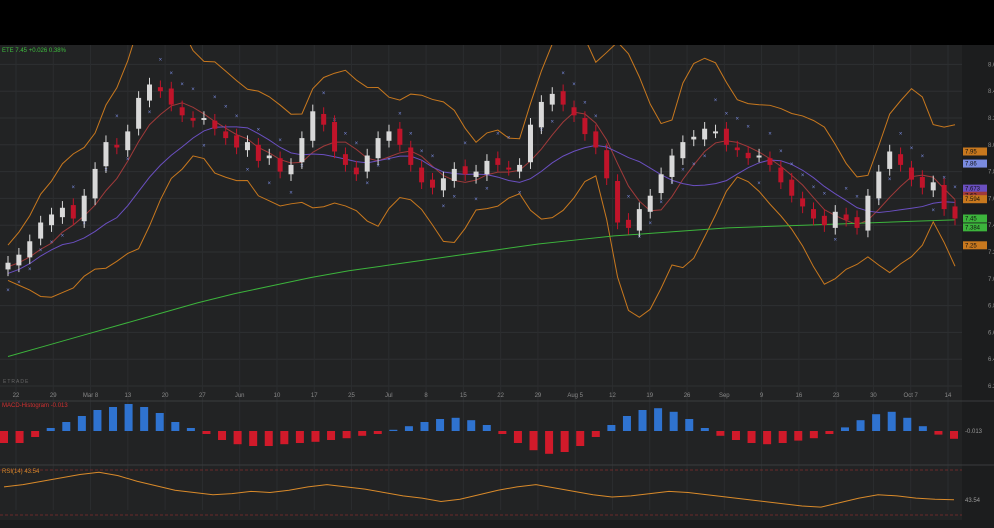 The width and height of the screenshot is (994, 528). What do you see at coordinates (575, 396) in the screenshot?
I see `x-tick-label: Aug 5` at bounding box center [575, 396].